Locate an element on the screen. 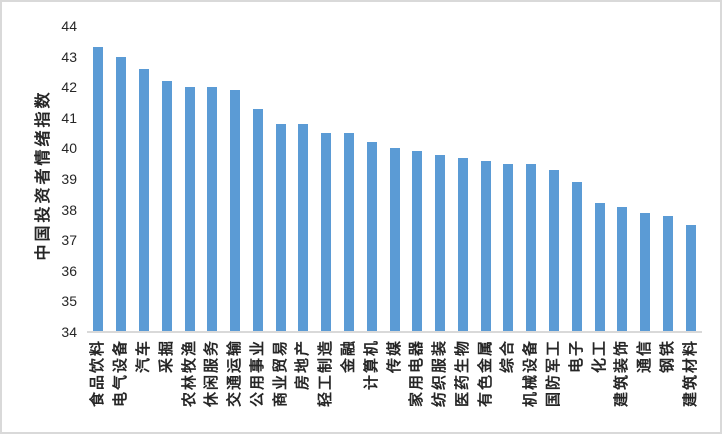 This screenshot has width=722, height=434. x-category-label: 家用电器 is located at coordinates (417, 373).